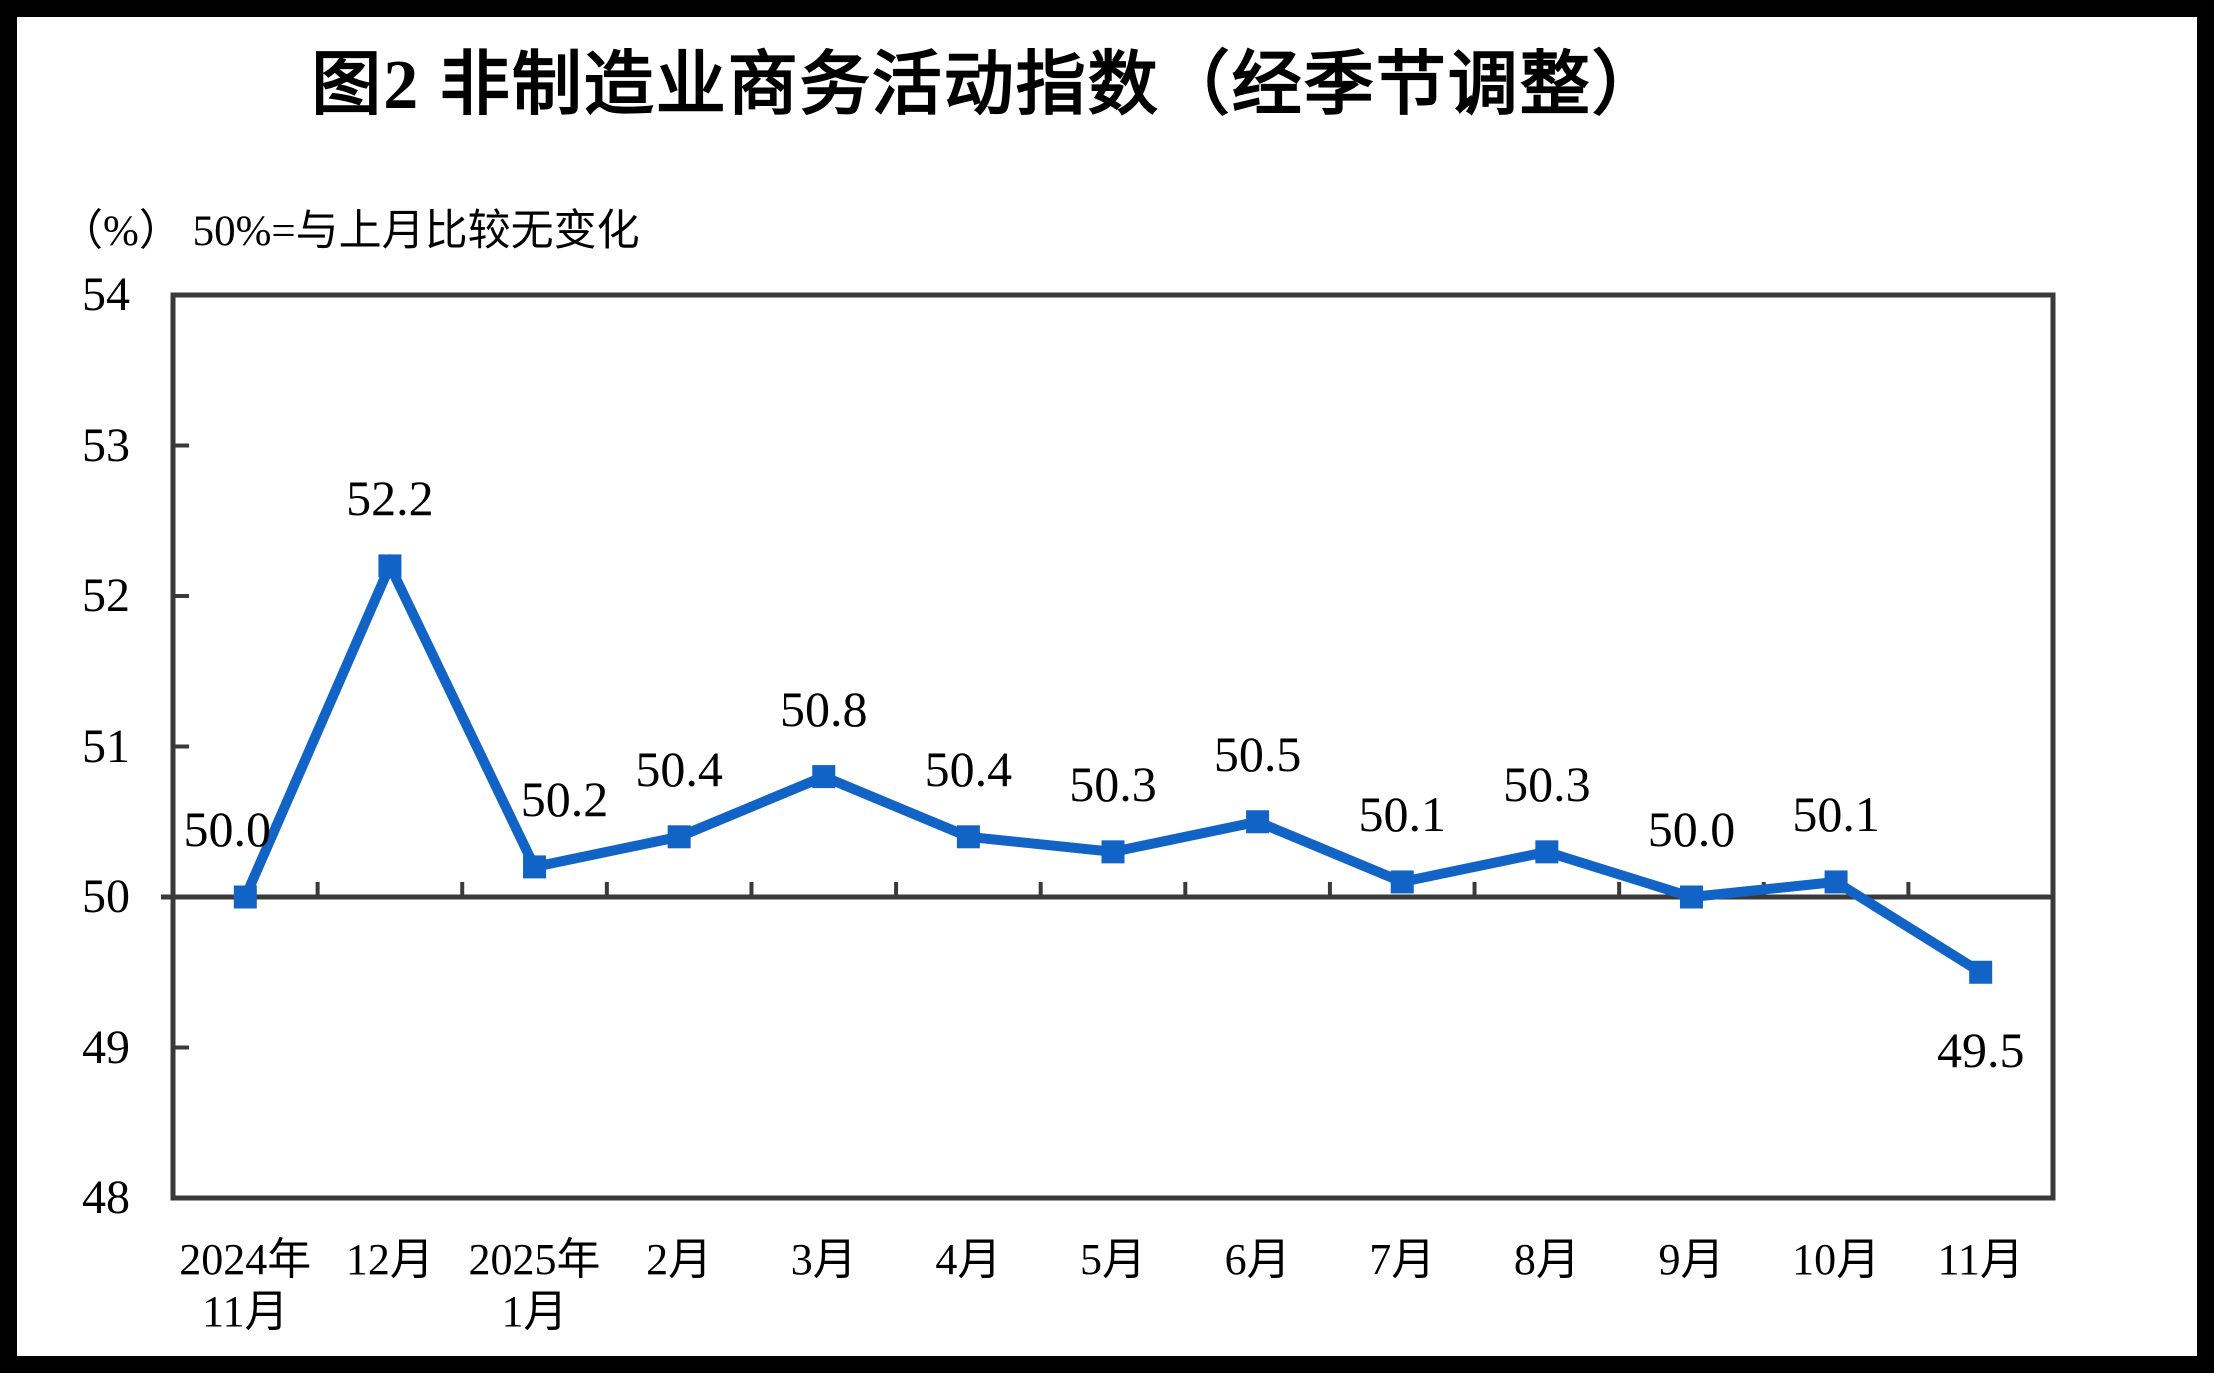  I want to click on x-axis-label: 5月, so click(1113, 1259).